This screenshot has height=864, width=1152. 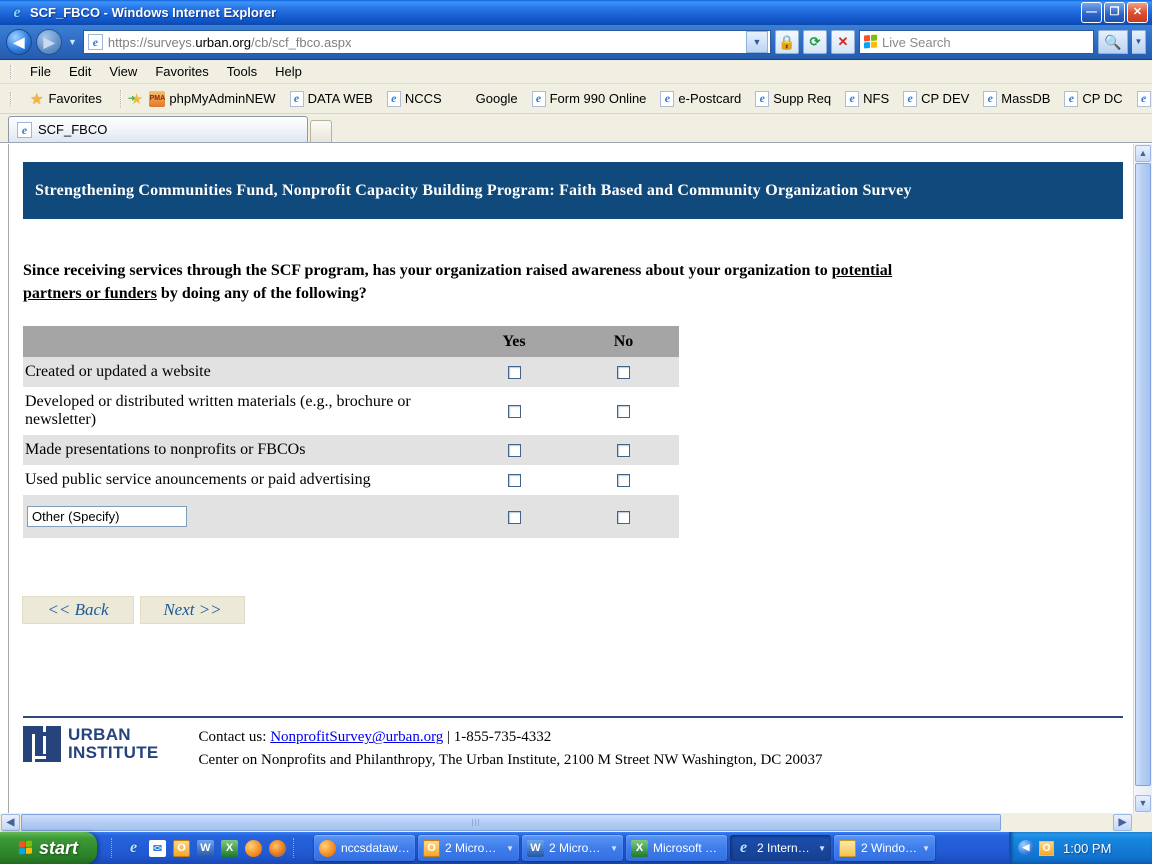 What do you see at coordinates (623, 412) in the screenshot?
I see `row2-no-checkbox` at bounding box center [623, 412].